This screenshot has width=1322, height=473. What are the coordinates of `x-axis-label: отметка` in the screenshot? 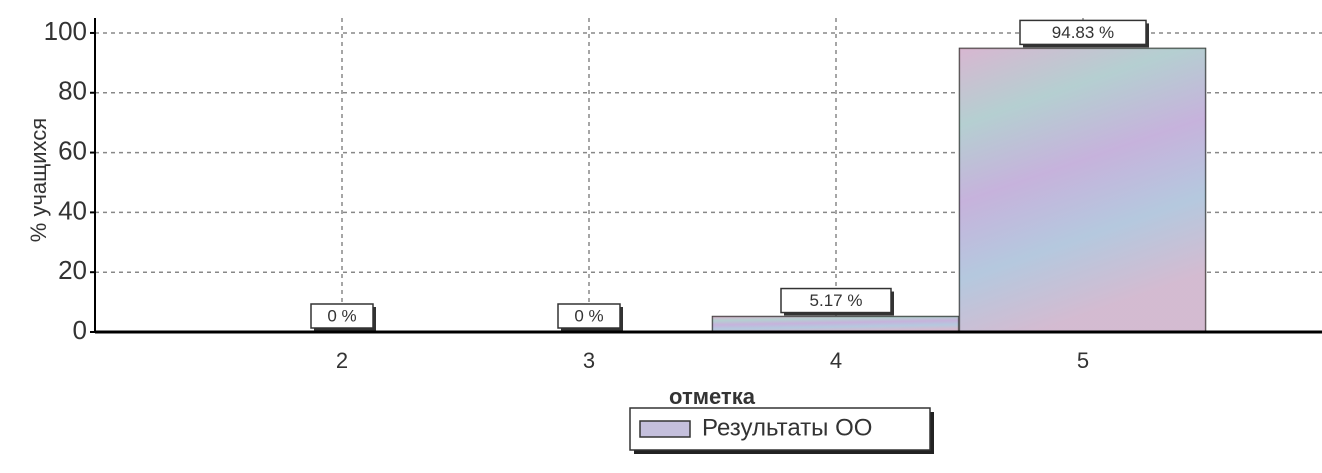 It's located at (712, 396).